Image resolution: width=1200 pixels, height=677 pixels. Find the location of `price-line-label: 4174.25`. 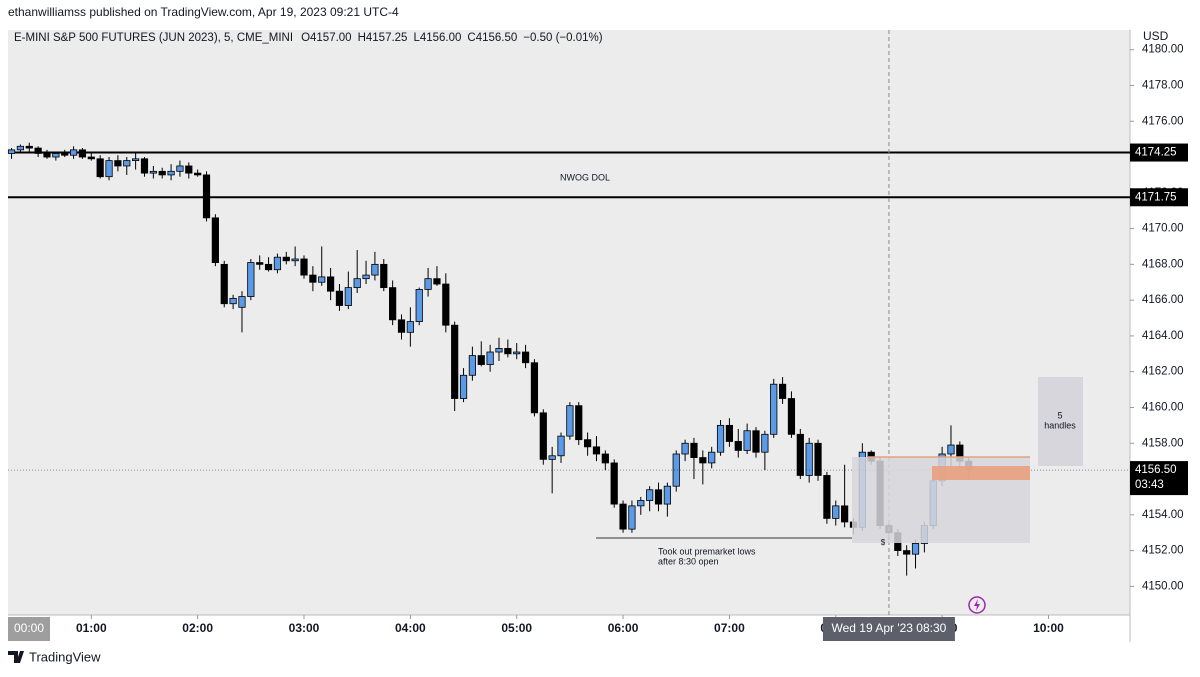

price-line-label: 4174.25 is located at coordinates (1156, 153).